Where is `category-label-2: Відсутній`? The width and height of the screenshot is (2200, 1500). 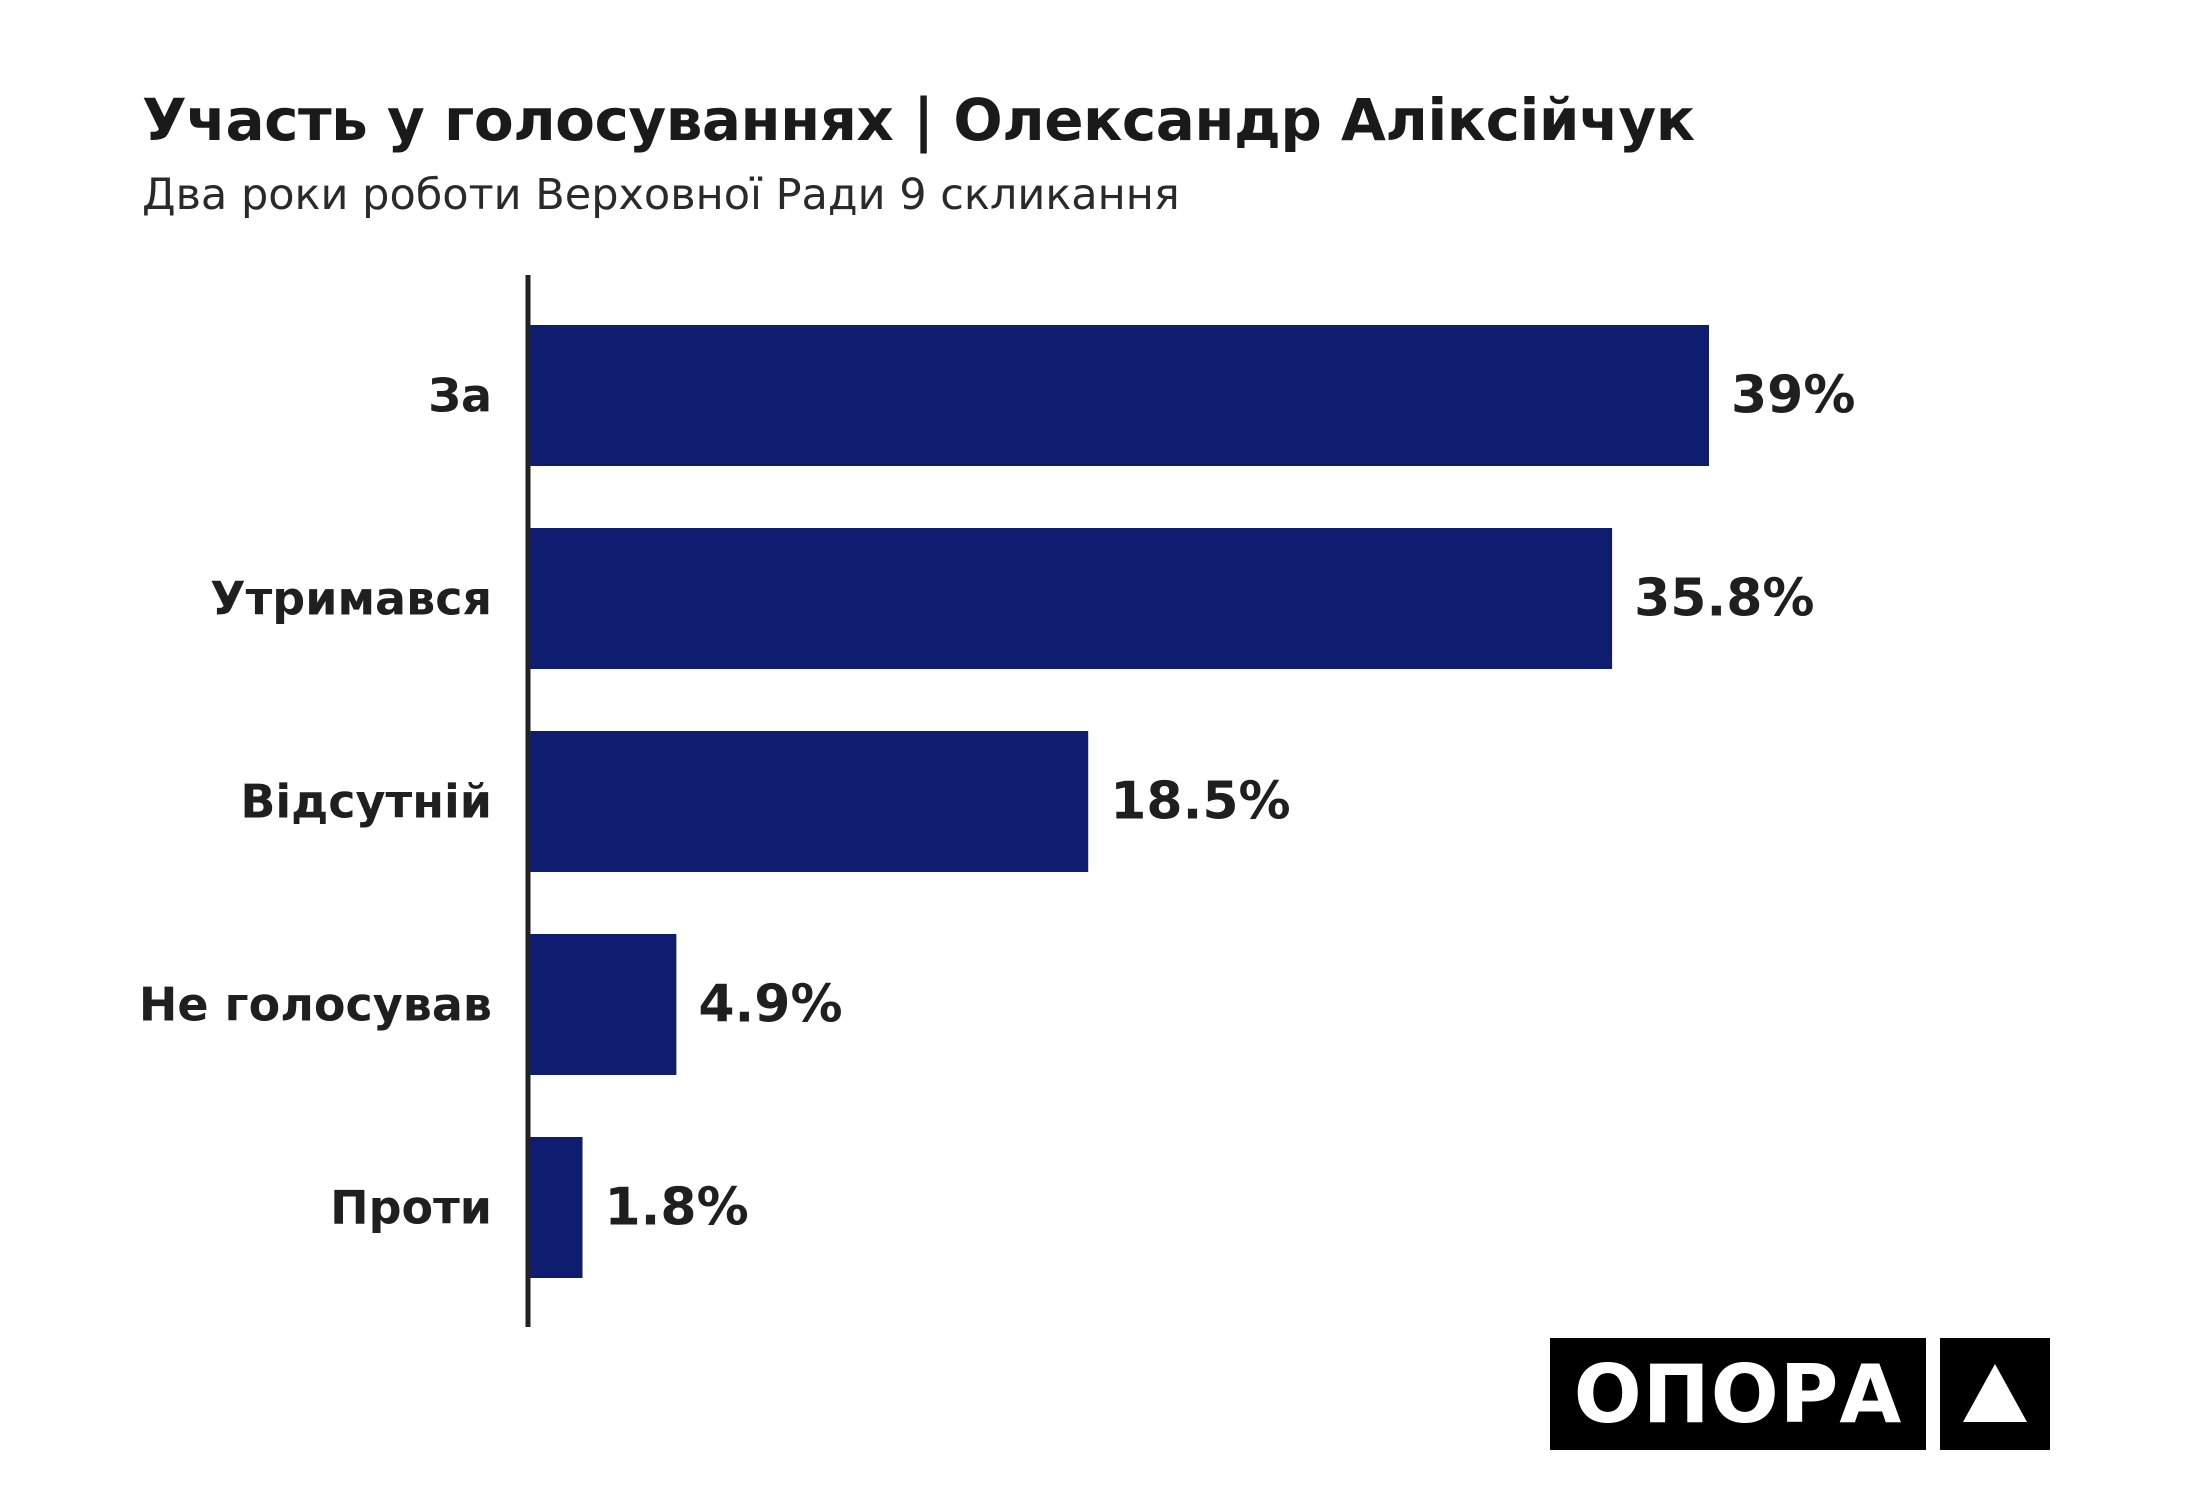
category-label-2: Відсутній is located at coordinates (366, 802).